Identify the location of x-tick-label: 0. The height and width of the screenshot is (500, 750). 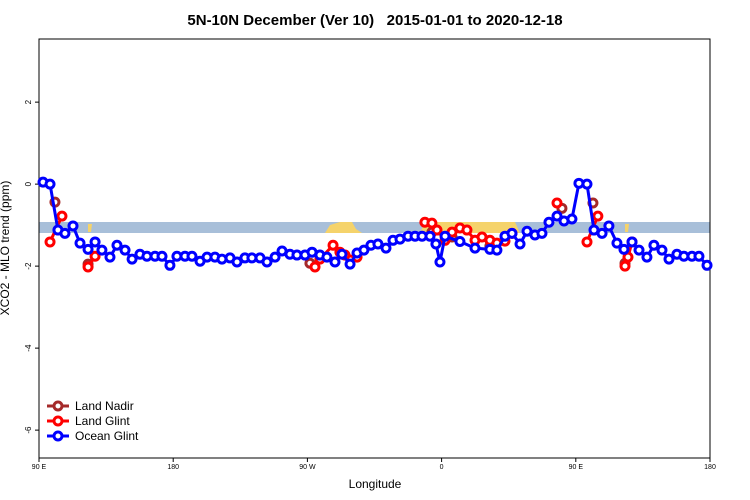
(442, 467).